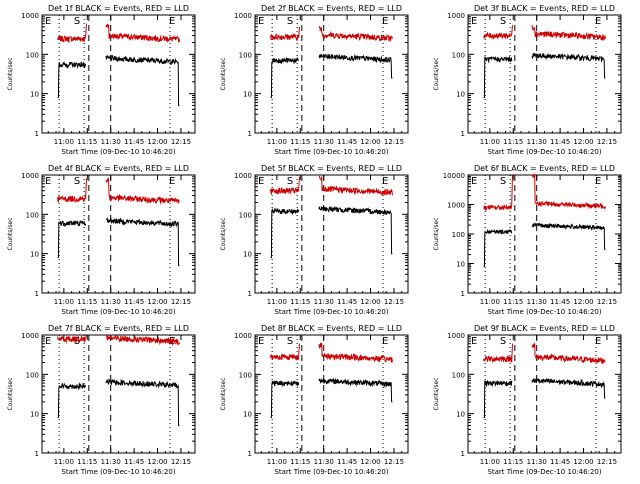  I want to click on panel-title: Det 9f BLACK = Events, RED = LLD, so click(544, 328).